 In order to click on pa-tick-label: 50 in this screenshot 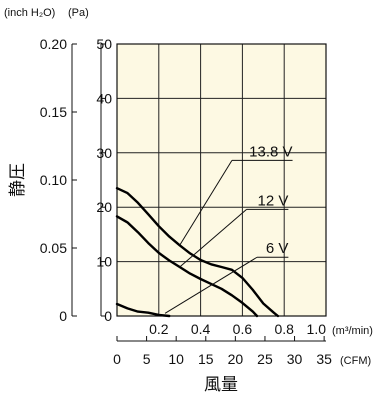, I will do `click(104, 44)`.